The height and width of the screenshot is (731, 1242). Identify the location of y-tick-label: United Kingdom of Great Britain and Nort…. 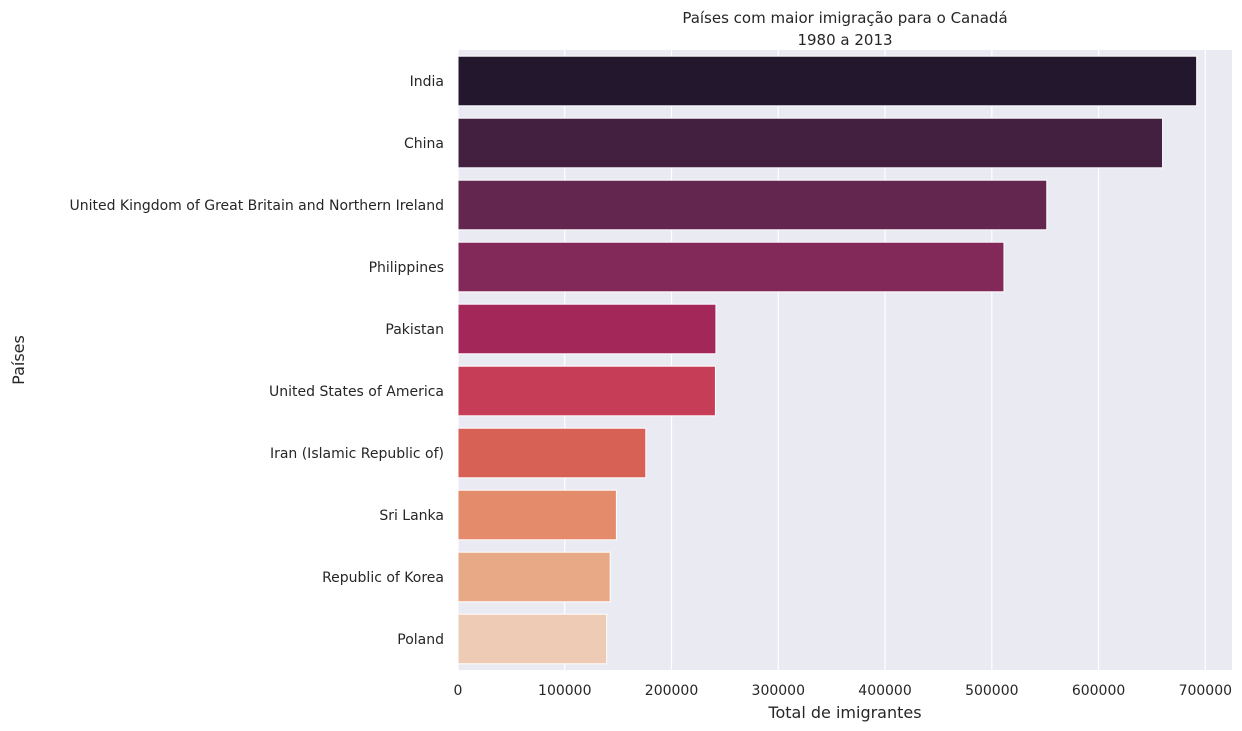
(256, 206).